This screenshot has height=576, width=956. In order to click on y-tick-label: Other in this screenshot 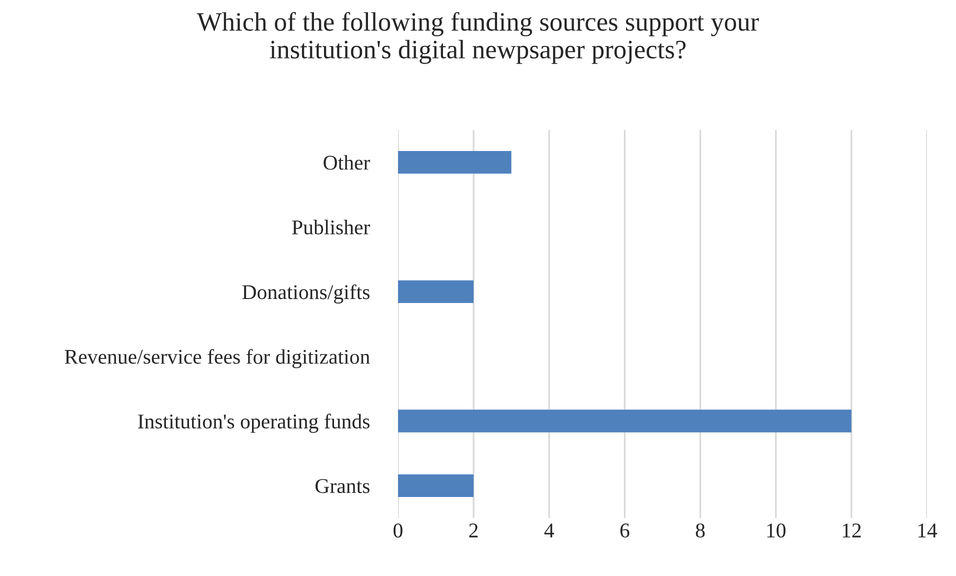, I will do `click(347, 162)`.